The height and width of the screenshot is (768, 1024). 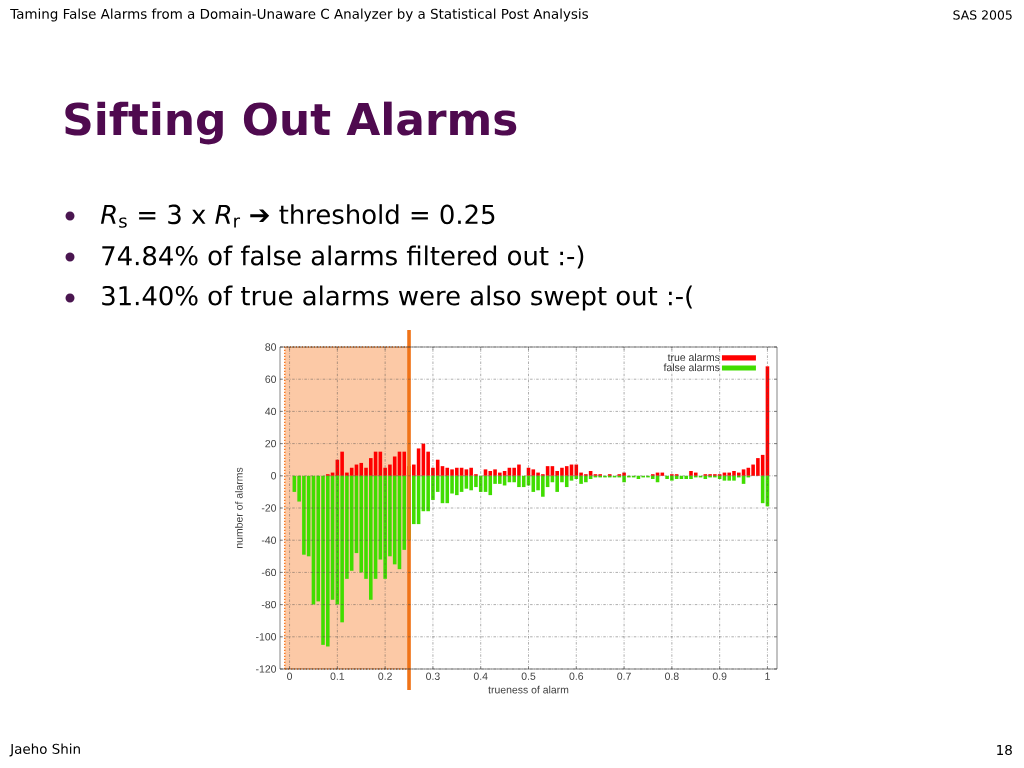 What do you see at coordinates (44, 750) in the screenshot?
I see `text: Jaeho Shin` at bounding box center [44, 750].